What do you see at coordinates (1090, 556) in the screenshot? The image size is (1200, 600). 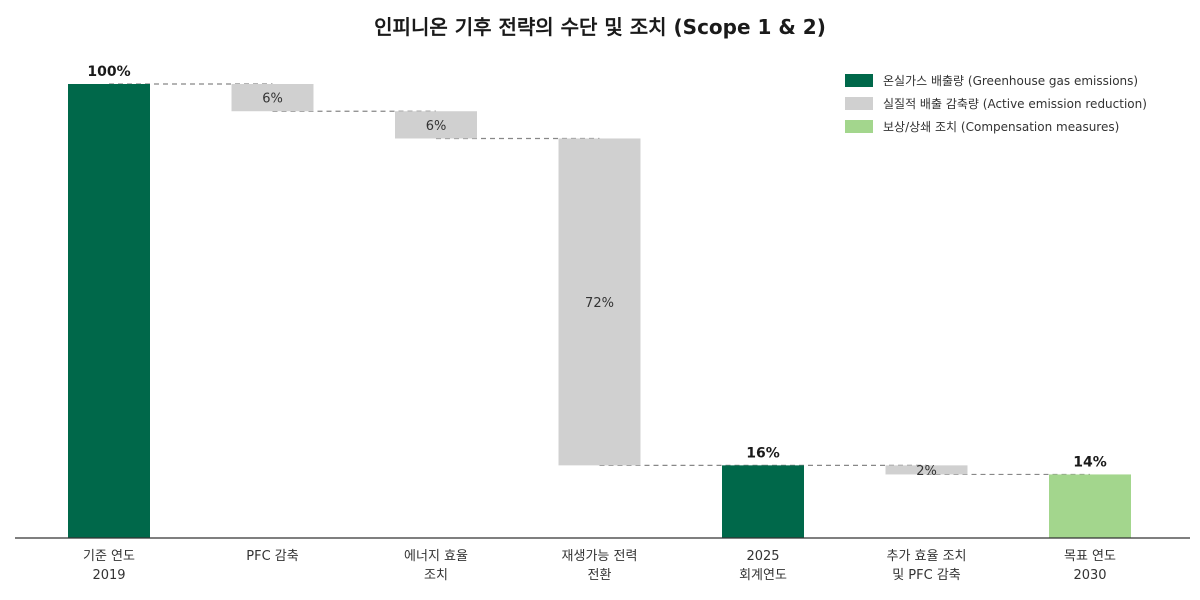 I see `x-tick-label-7-1: 목표 연도` at bounding box center [1090, 556].